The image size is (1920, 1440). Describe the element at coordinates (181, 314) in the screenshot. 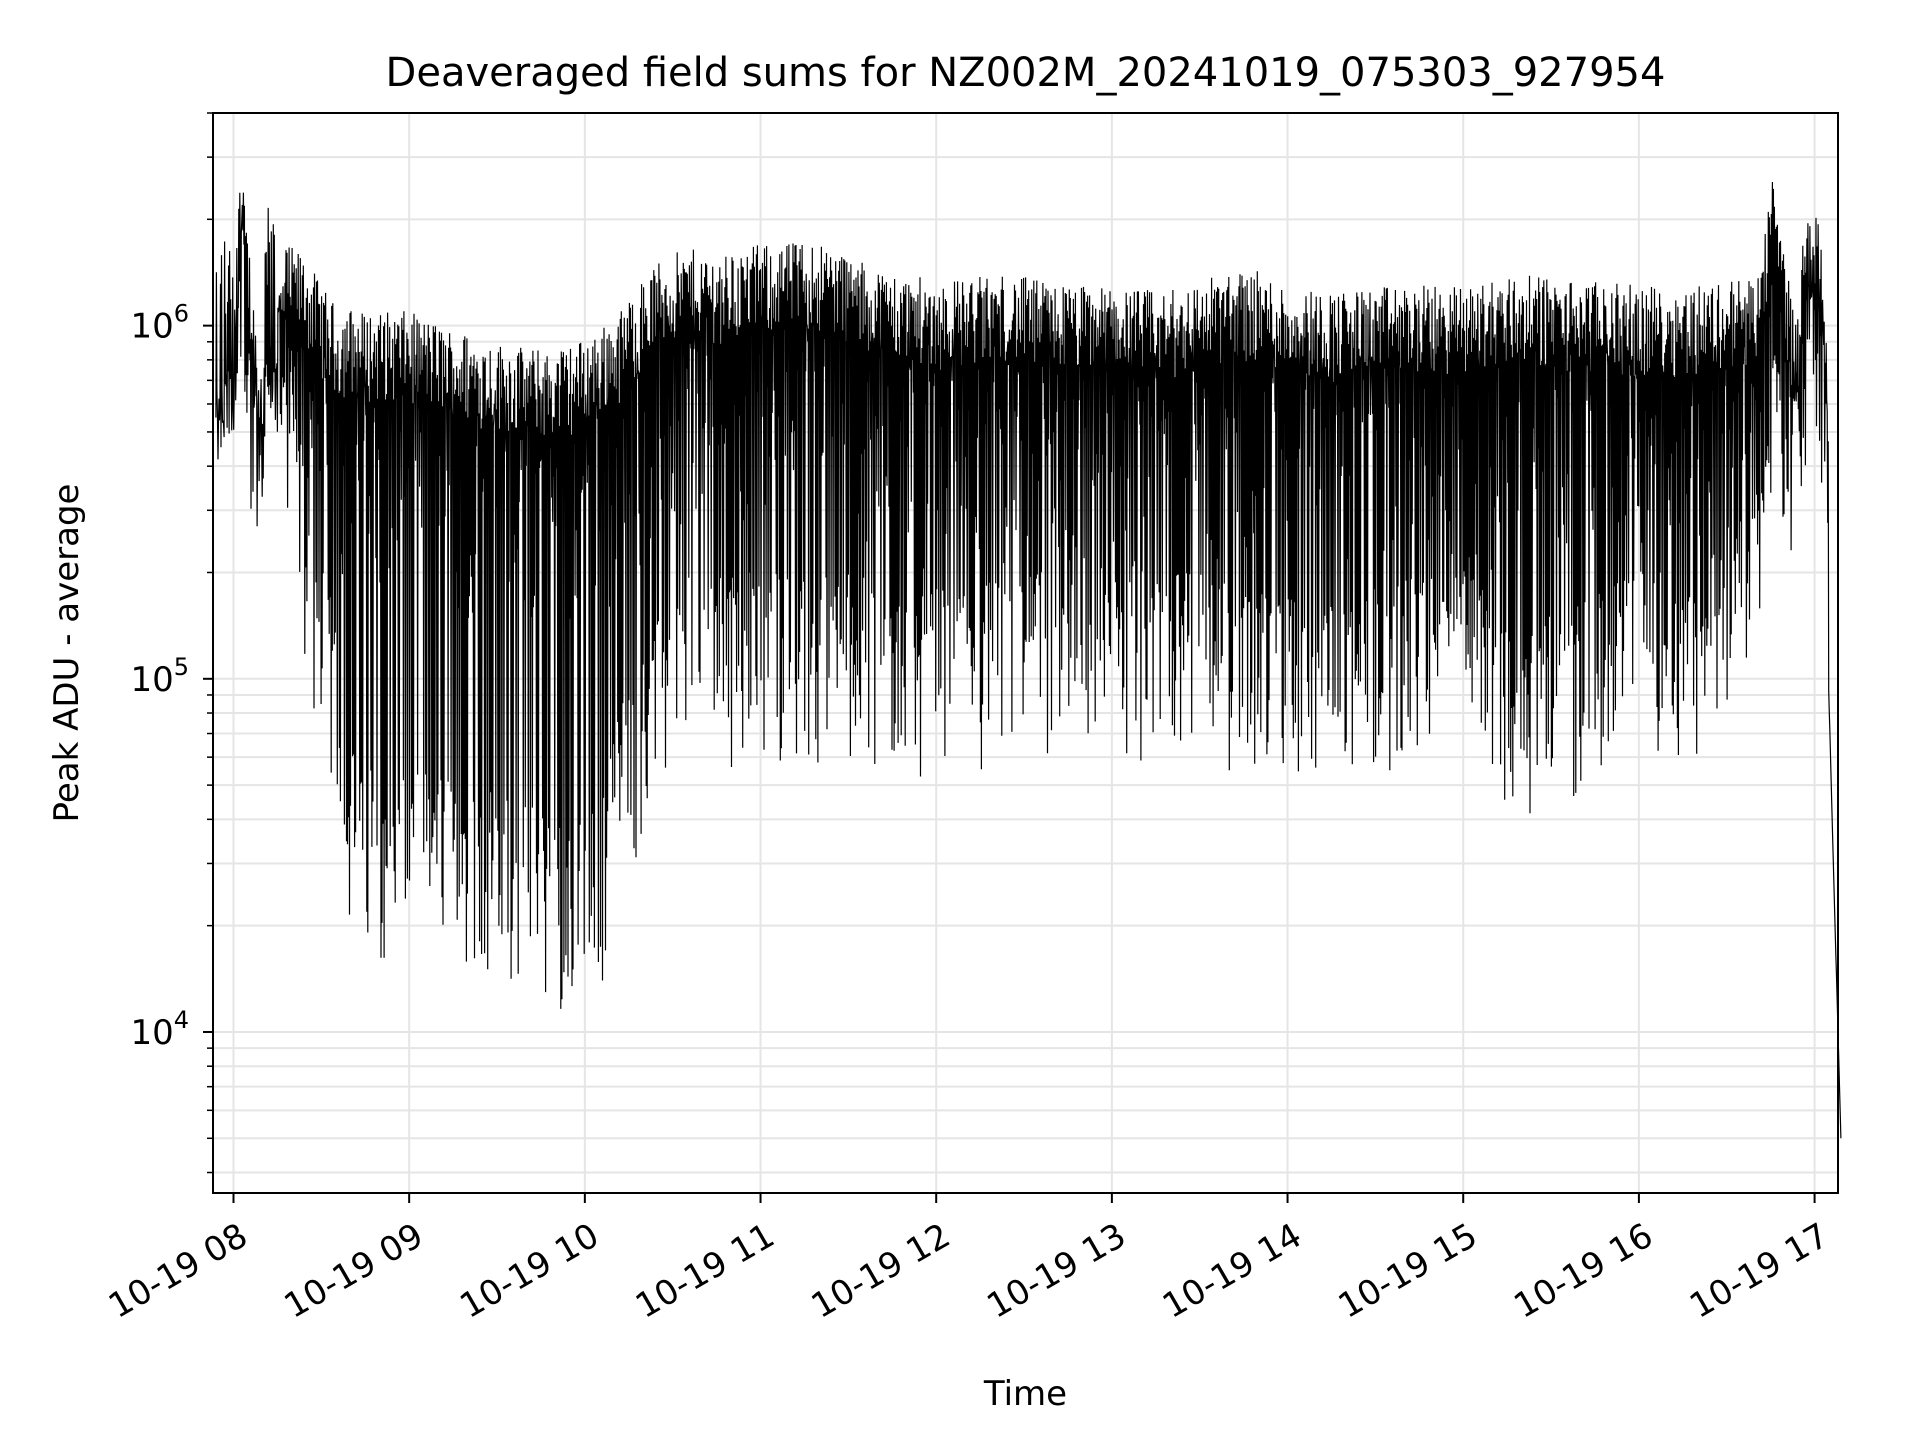

I see `y-tick-exponent: 6` at that location.